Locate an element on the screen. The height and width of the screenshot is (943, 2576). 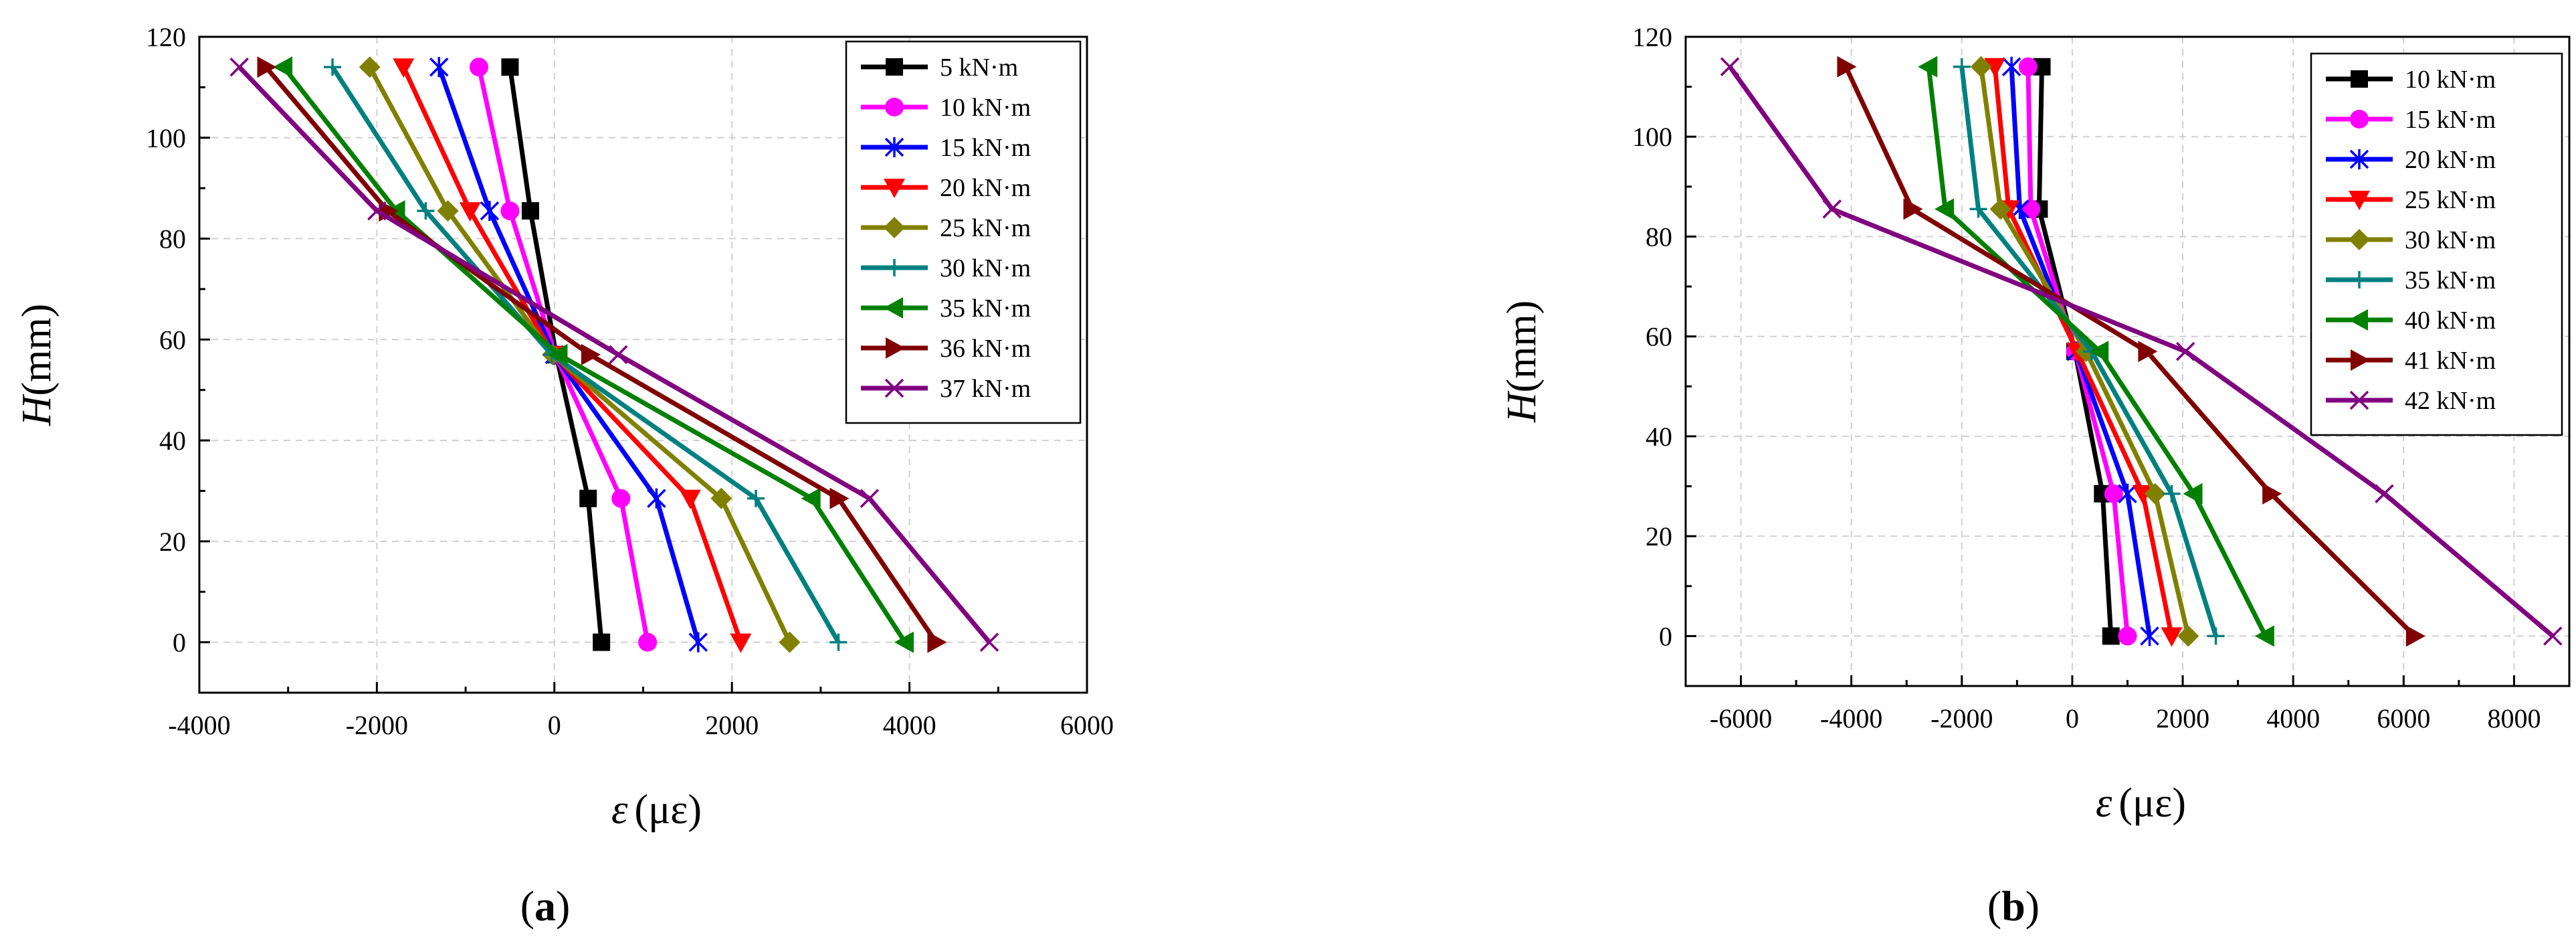
chart-a-xtick-label-2: 0 is located at coordinates (554, 725).